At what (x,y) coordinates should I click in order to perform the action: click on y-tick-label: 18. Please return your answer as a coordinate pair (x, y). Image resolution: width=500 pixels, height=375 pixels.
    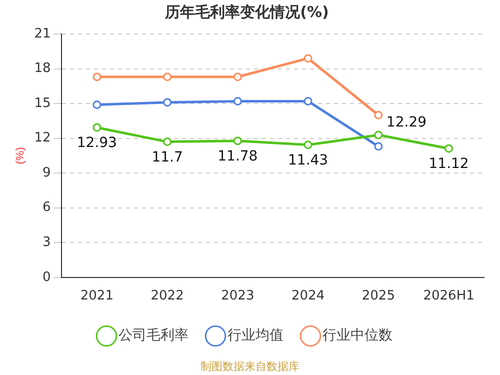
    Looking at the image, I should click on (42, 68).